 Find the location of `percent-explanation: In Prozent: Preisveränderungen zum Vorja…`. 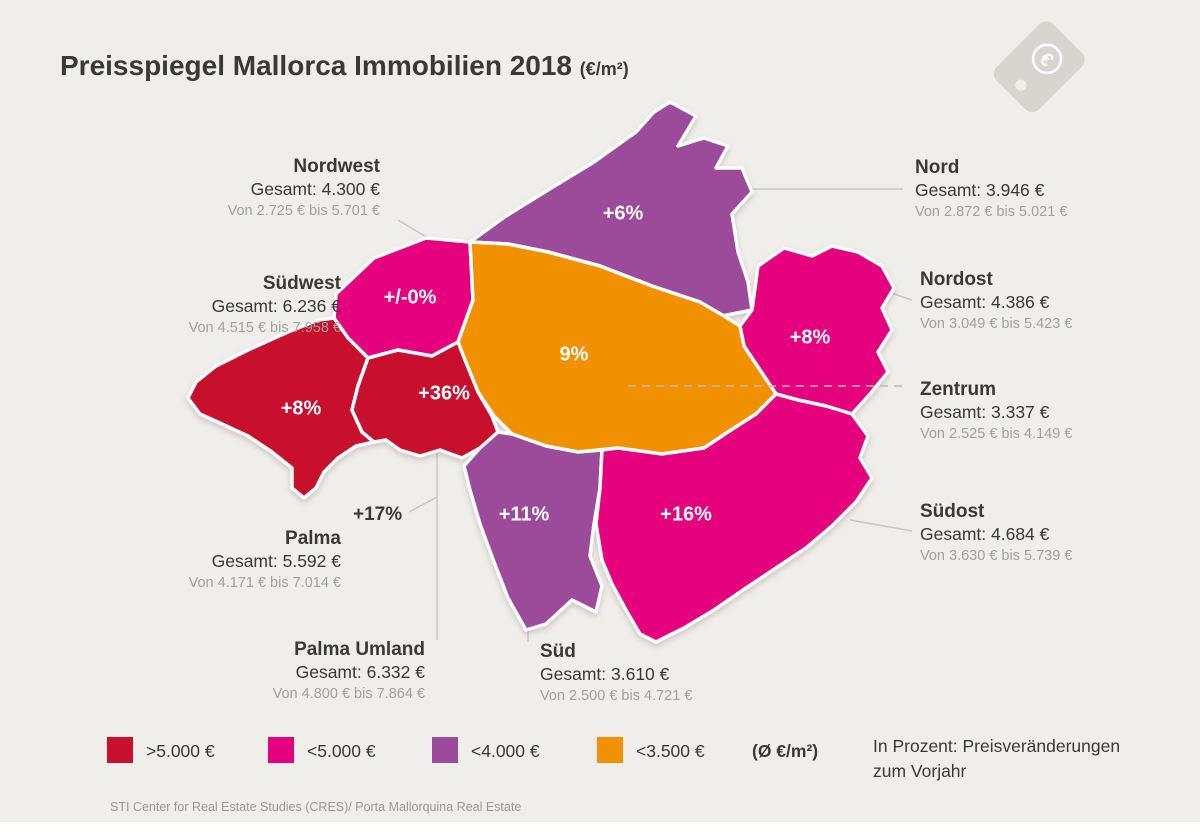

percent-explanation: In Prozent: Preisveränderungen zum Vorja… is located at coordinates (996, 759).